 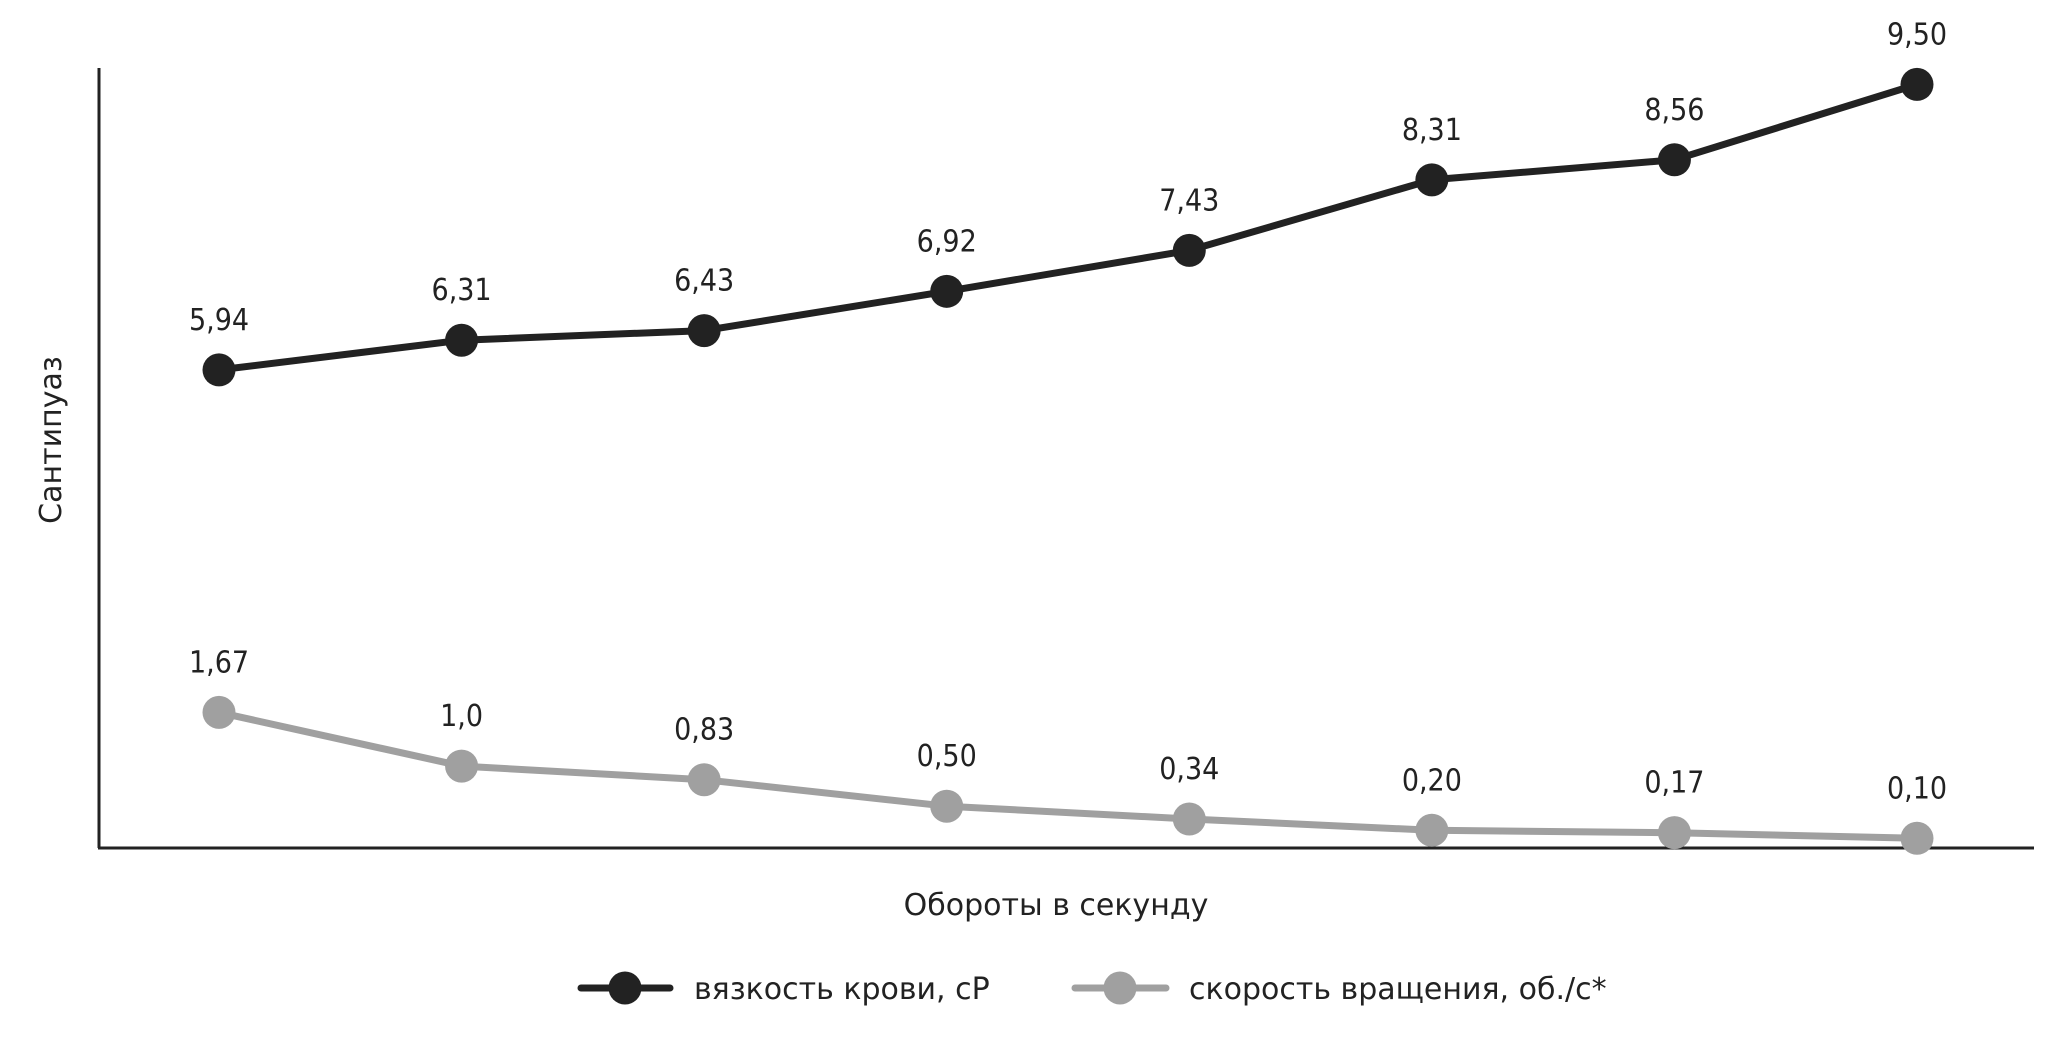 I want to click on series-2-data-label: 0,17, so click(x=1674, y=783).